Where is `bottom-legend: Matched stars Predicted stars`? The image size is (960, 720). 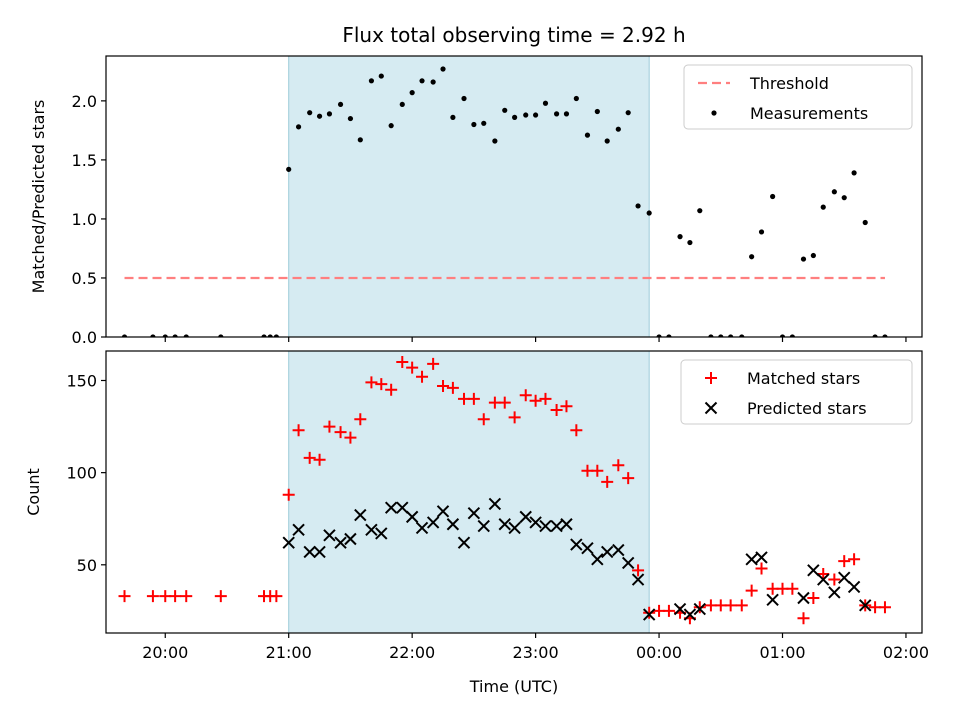 bottom-legend: Matched stars Predicted stars is located at coordinates (796, 392).